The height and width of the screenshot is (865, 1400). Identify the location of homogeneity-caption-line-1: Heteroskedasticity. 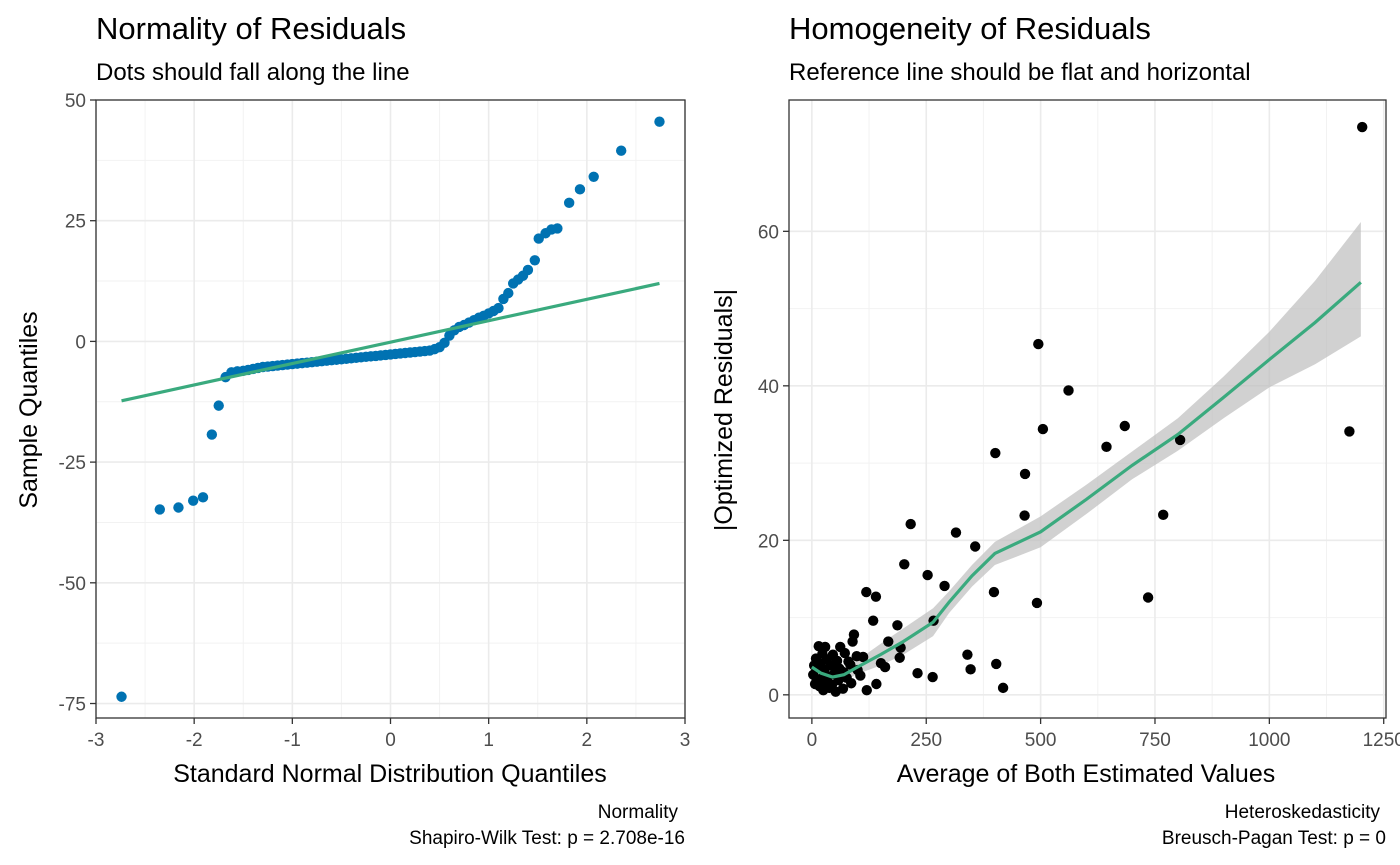
(1303, 812).